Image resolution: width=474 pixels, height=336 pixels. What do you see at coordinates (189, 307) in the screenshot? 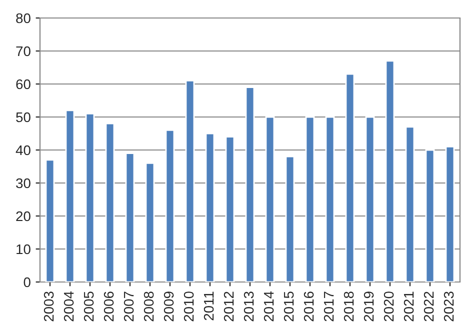
I see `x-tick-label: 2010` at bounding box center [189, 307].